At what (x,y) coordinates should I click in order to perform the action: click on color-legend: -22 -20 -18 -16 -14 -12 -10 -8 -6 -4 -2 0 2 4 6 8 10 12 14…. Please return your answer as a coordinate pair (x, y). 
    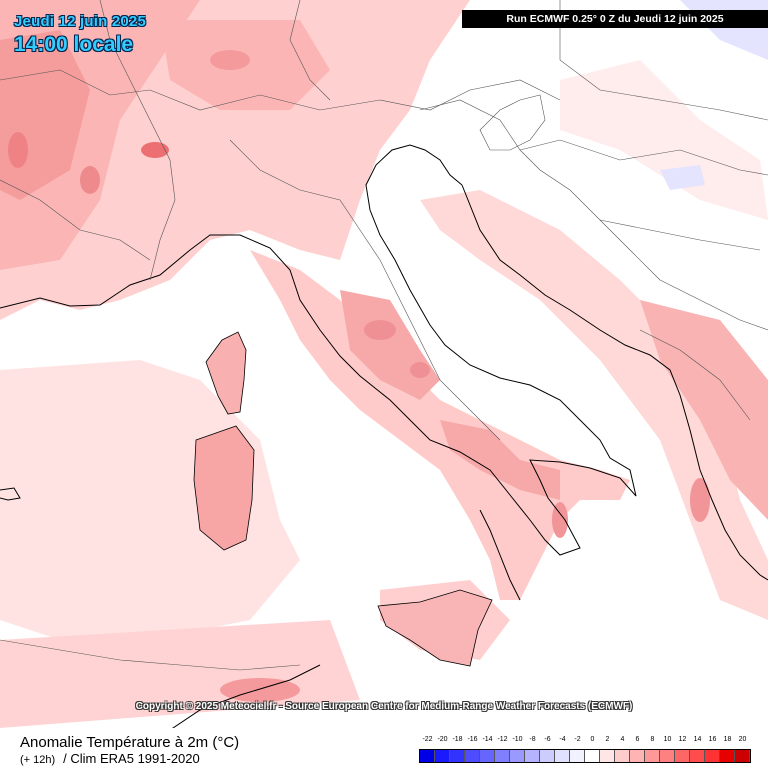
    Looking at the image, I should click on (585, 750).